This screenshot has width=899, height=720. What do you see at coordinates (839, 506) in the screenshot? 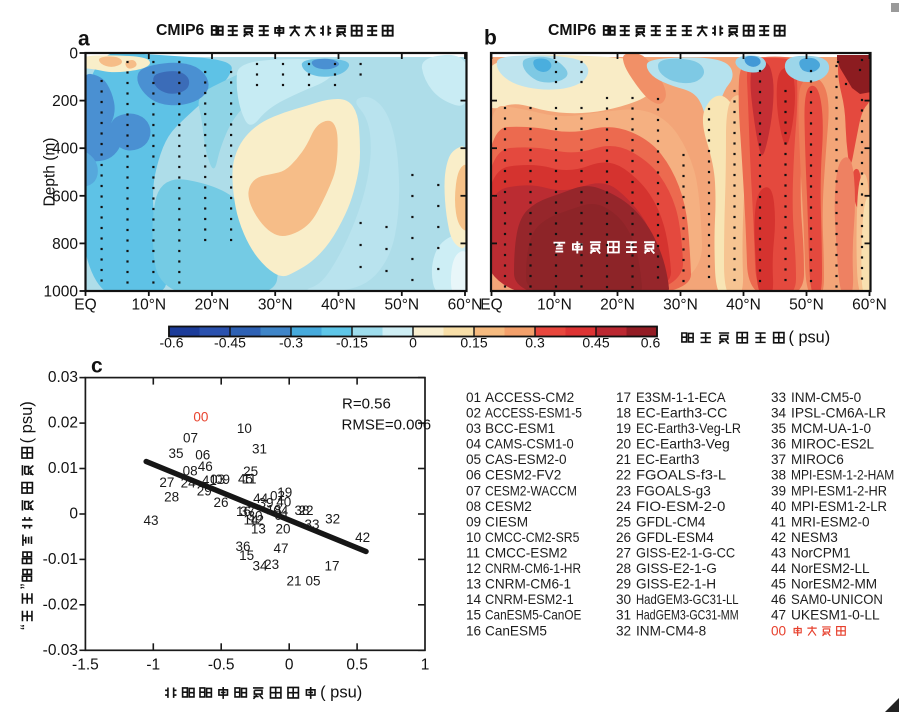
I see `svg-text: MPI-ESM1-2-LR` at bounding box center [839, 506].